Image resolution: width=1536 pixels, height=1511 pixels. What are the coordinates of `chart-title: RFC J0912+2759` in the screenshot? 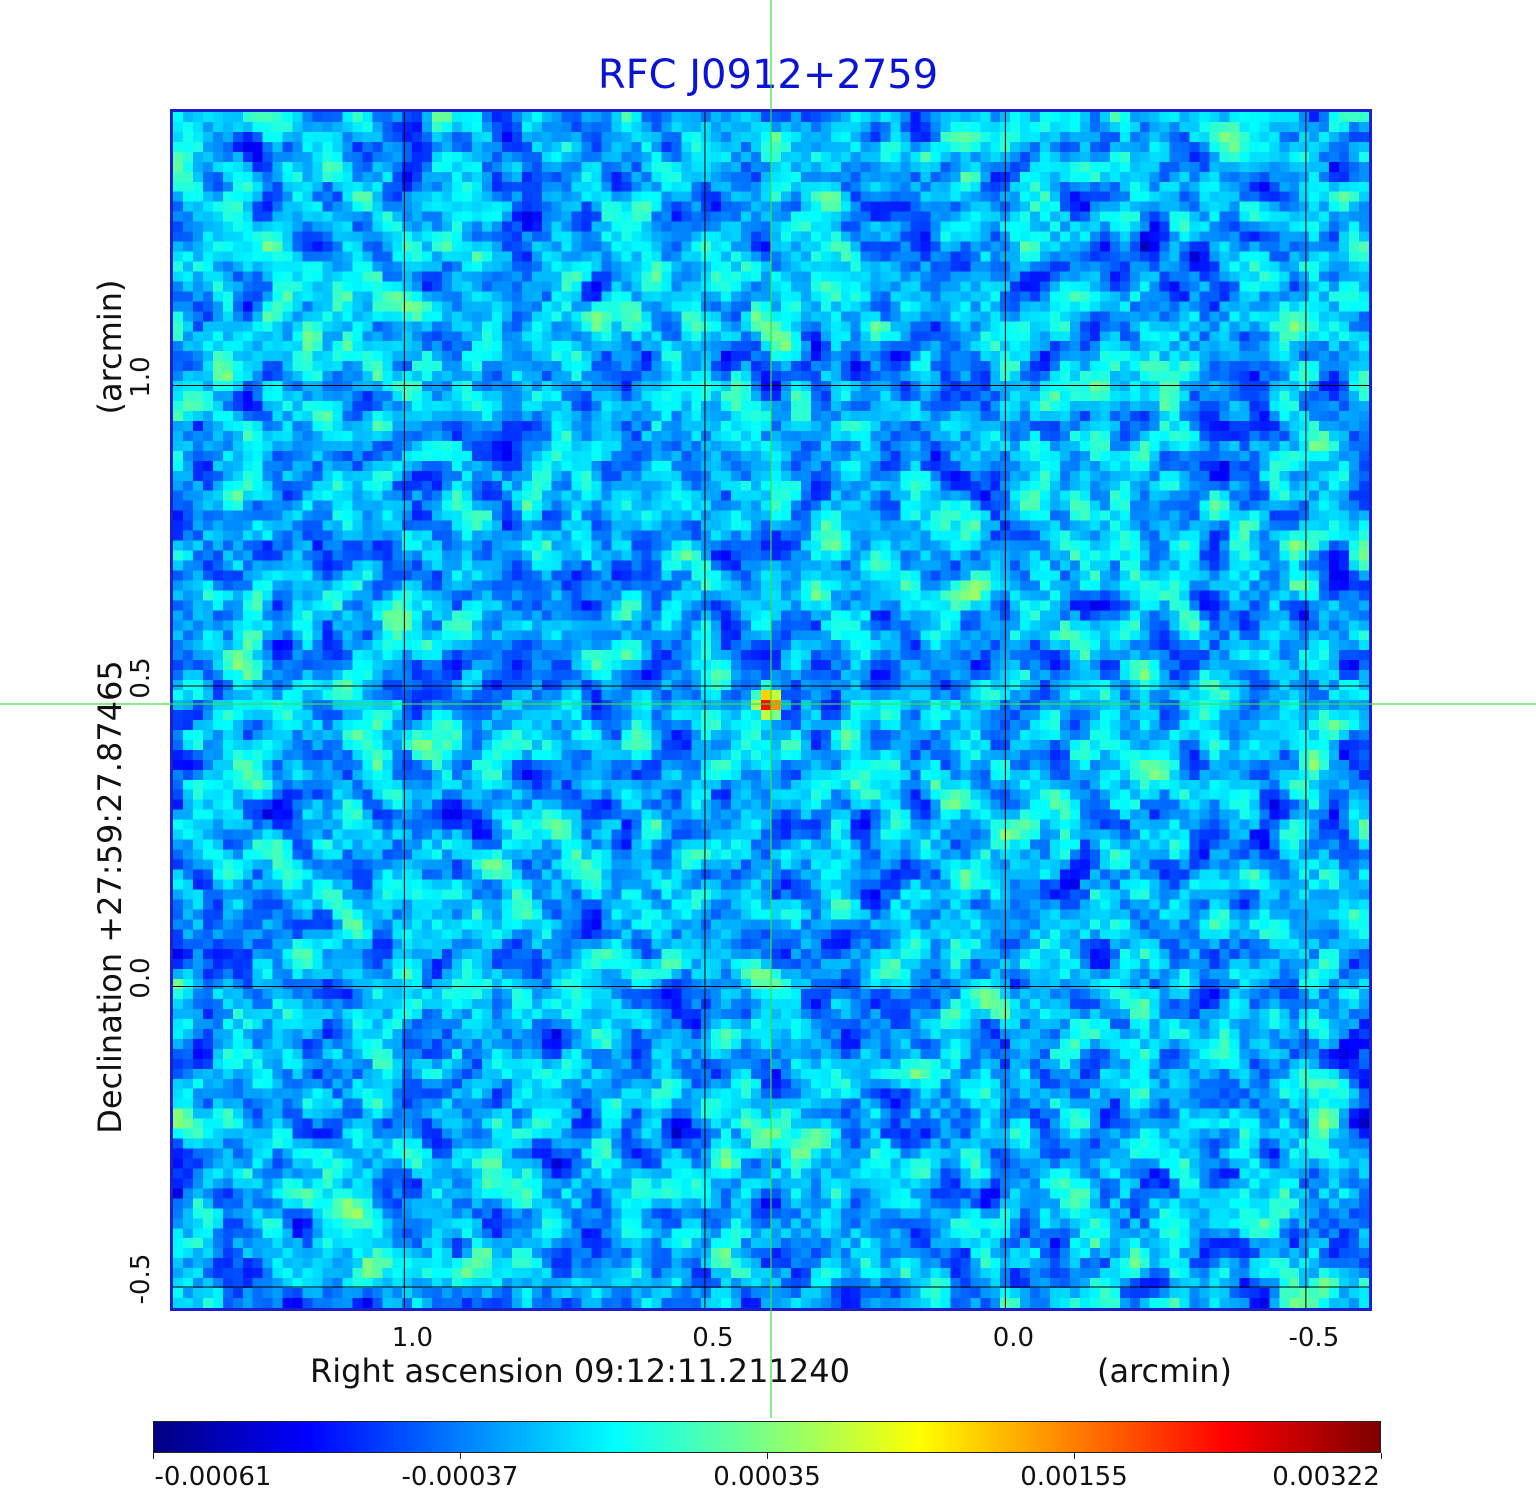 It's located at (768, 75).